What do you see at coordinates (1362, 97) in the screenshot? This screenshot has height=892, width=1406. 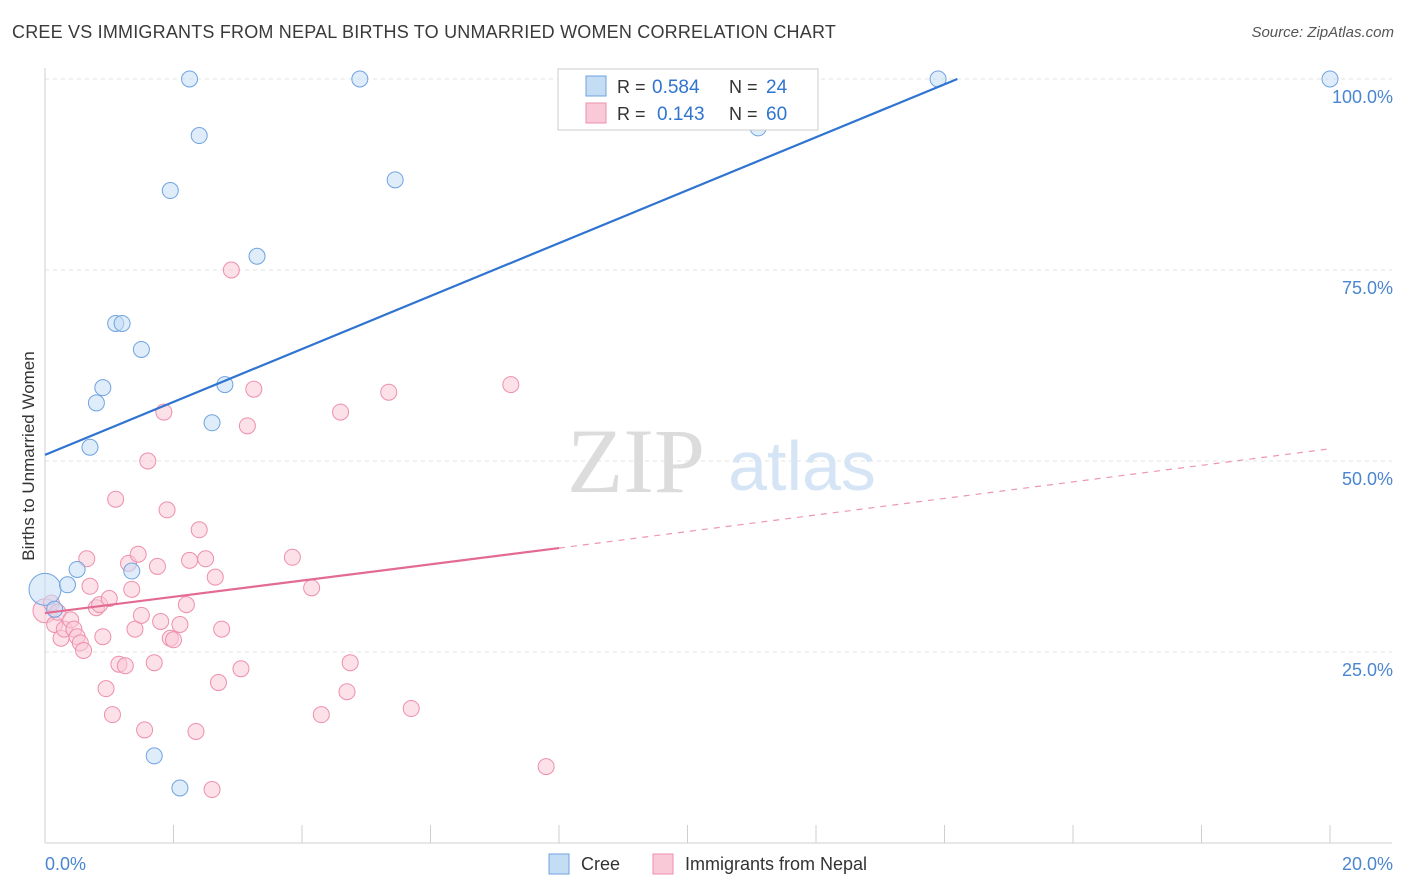 I see `y-tick-label: 100.0%` at bounding box center [1362, 97].